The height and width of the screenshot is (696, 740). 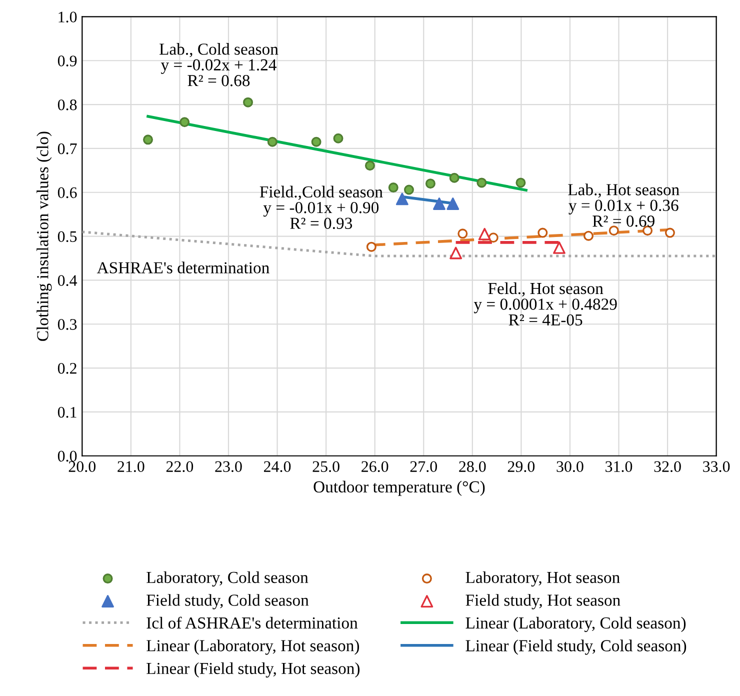 What do you see at coordinates (227, 579) in the screenshot?
I see `legend-label: Laboratory, Cold season` at bounding box center [227, 579].